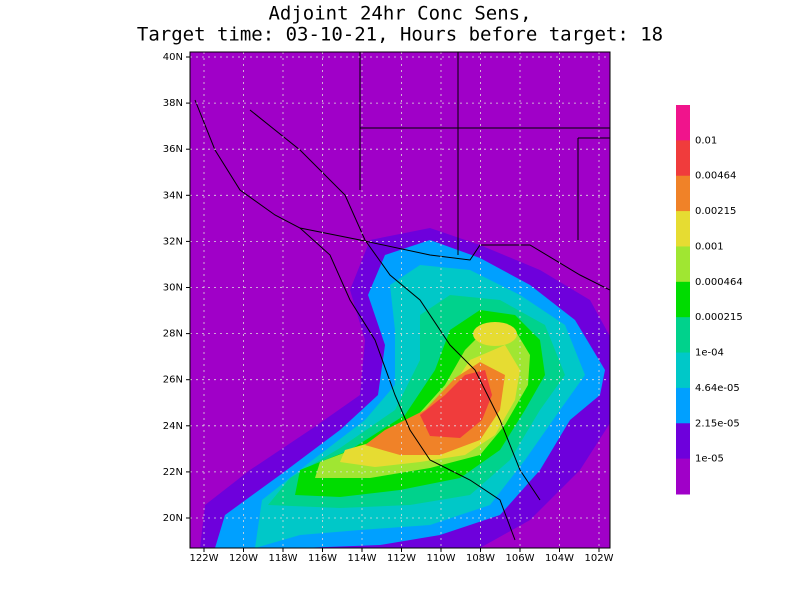  I want to click on colorbar-label: 0.000464, so click(719, 282).